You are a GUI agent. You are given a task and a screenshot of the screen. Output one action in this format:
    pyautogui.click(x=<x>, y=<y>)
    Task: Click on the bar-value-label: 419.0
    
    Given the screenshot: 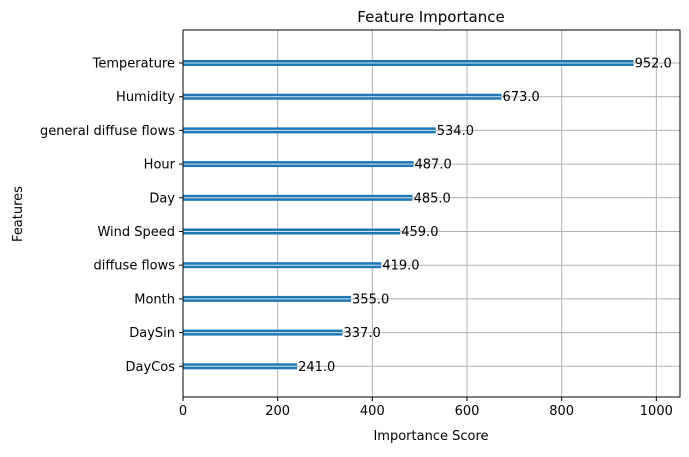 What is the action you would take?
    pyautogui.click(x=400, y=266)
    